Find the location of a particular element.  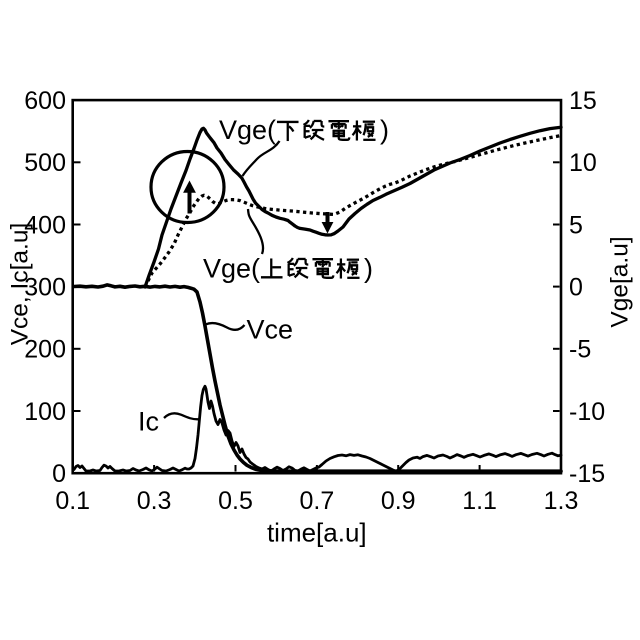

svg-text: 400 is located at coordinates (45, 225).